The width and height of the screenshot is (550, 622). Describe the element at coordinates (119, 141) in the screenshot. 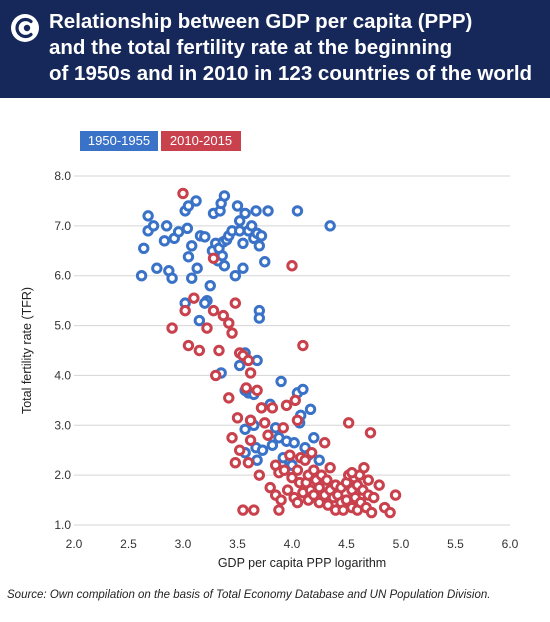

I see `legend-item-1950-1955: 1950-1955` at that location.